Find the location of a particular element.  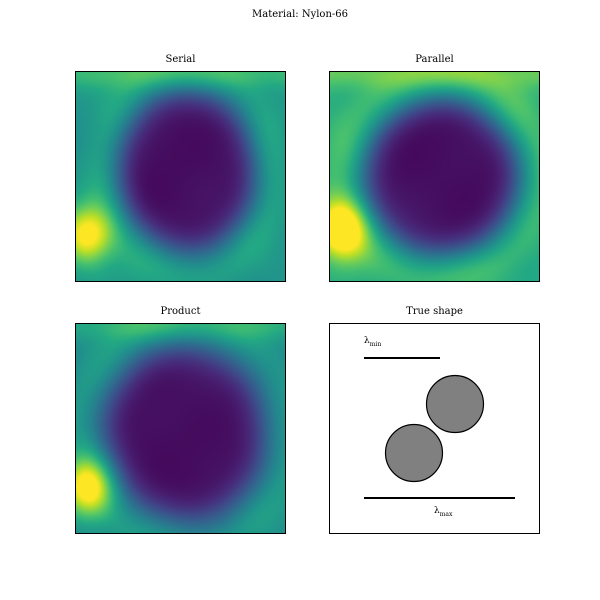

lambda-min-symbol: λ is located at coordinates (367, 341).